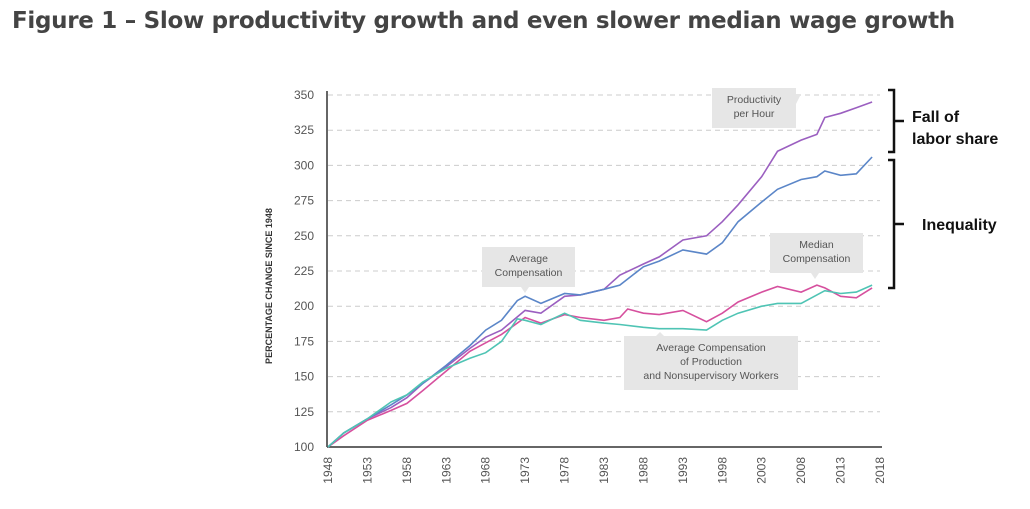  What do you see at coordinates (565, 470) in the screenshot?
I see `x-tick-label: 1978` at bounding box center [565, 470].